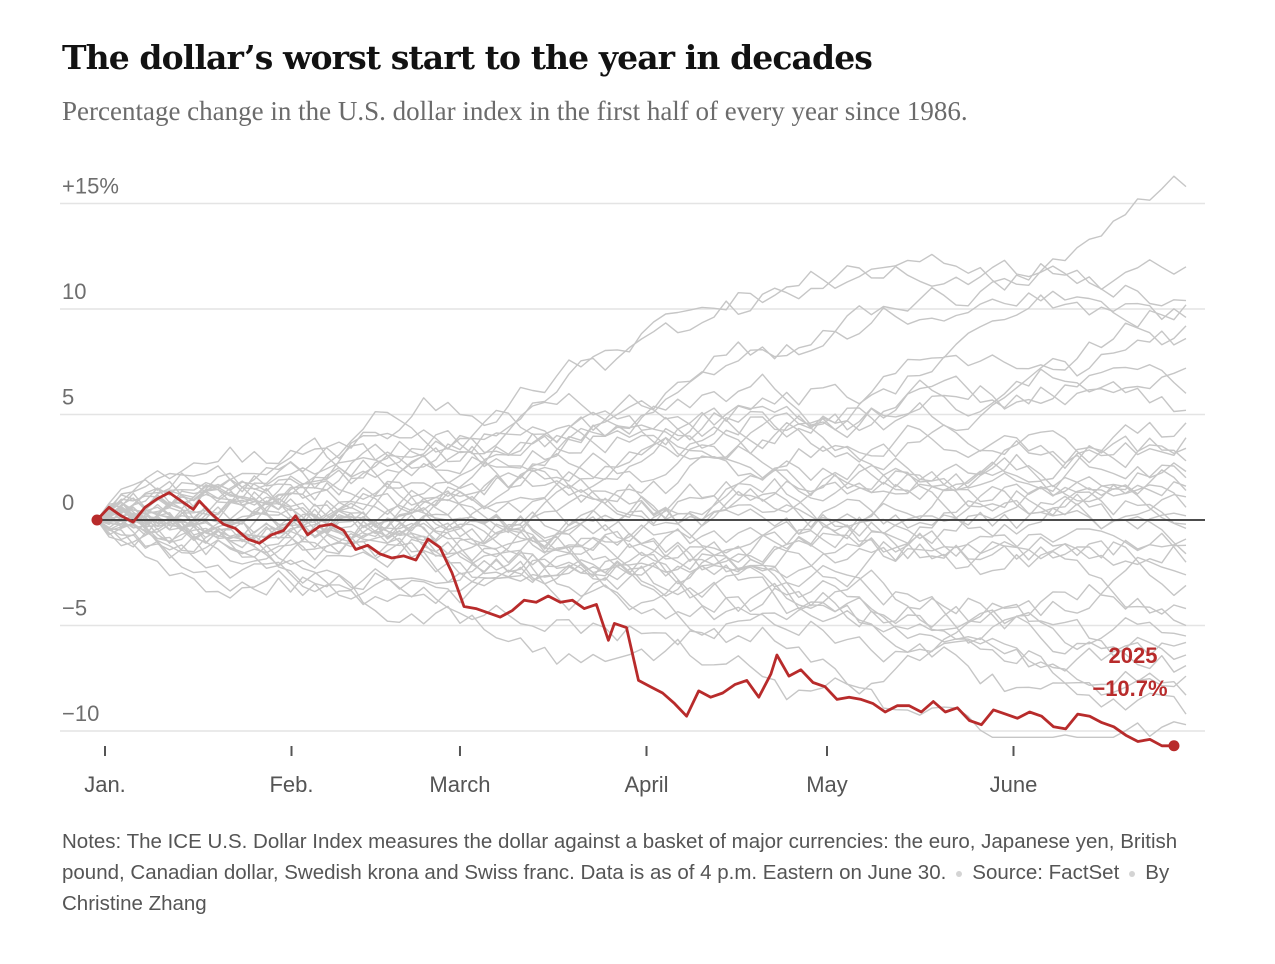 This screenshot has height=964, width=1275. Describe the element at coordinates (74, 608) in the screenshot. I see `y-tick-label: −5` at that location.